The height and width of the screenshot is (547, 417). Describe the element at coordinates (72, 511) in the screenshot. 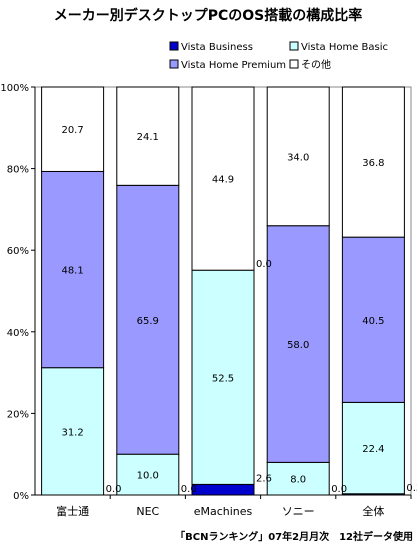

I see `x-tick-label: 富士通` at that location.